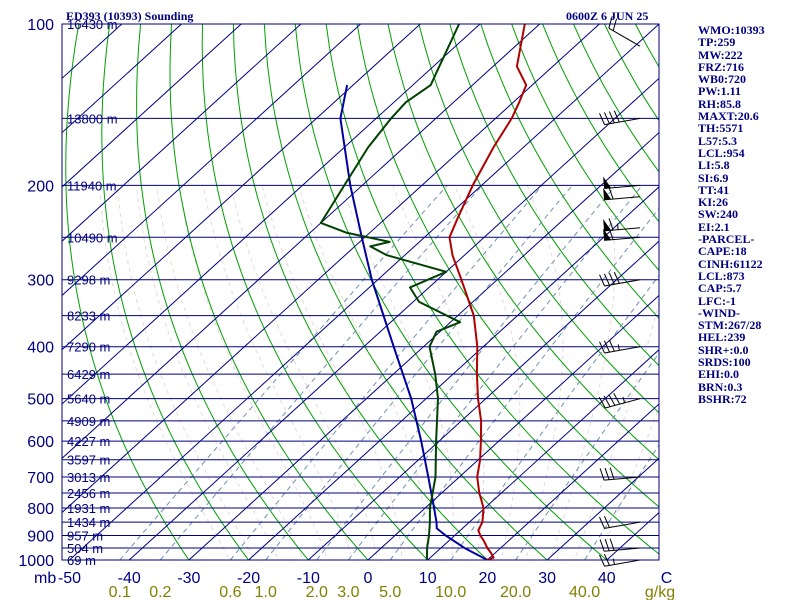  Describe the element at coordinates (40, 25) in the screenshot. I see `pressure-tick-label: 100` at that location.